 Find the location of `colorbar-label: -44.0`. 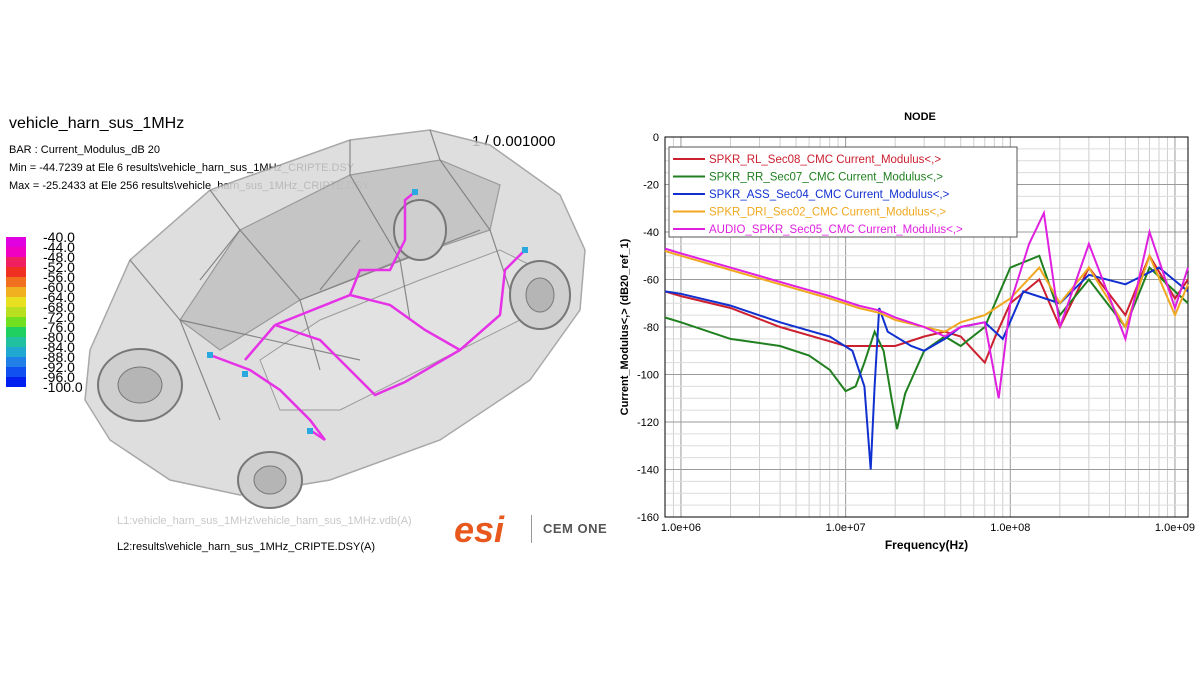

colorbar-label: -44.0 is located at coordinates (59, 247).